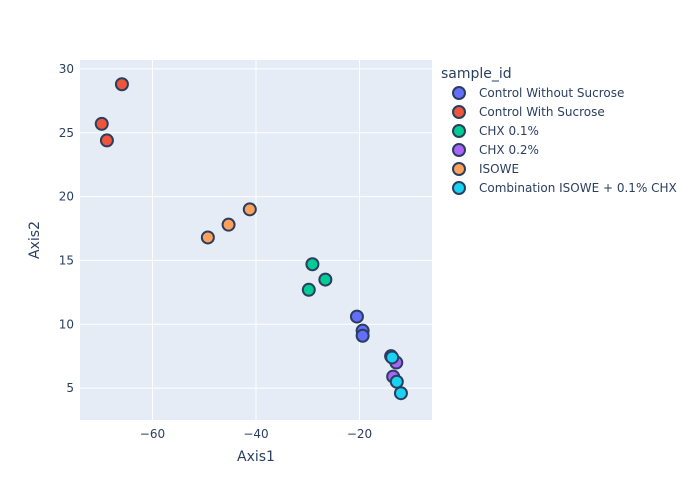 Image resolution: width=700 pixels, height=500 pixels. I want to click on legend-label: ISOWE, so click(499, 169).